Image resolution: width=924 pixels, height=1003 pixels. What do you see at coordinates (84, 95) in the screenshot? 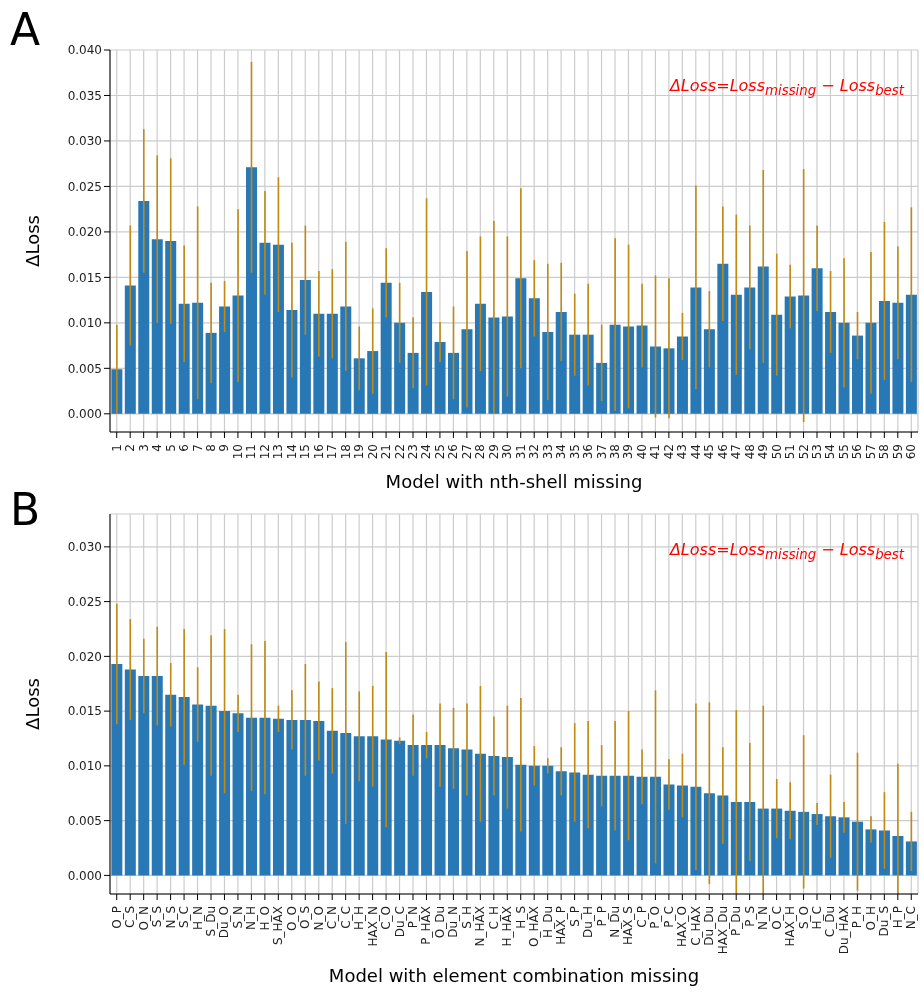
I see `y-tick-label: 0.035` at bounding box center [84, 95].